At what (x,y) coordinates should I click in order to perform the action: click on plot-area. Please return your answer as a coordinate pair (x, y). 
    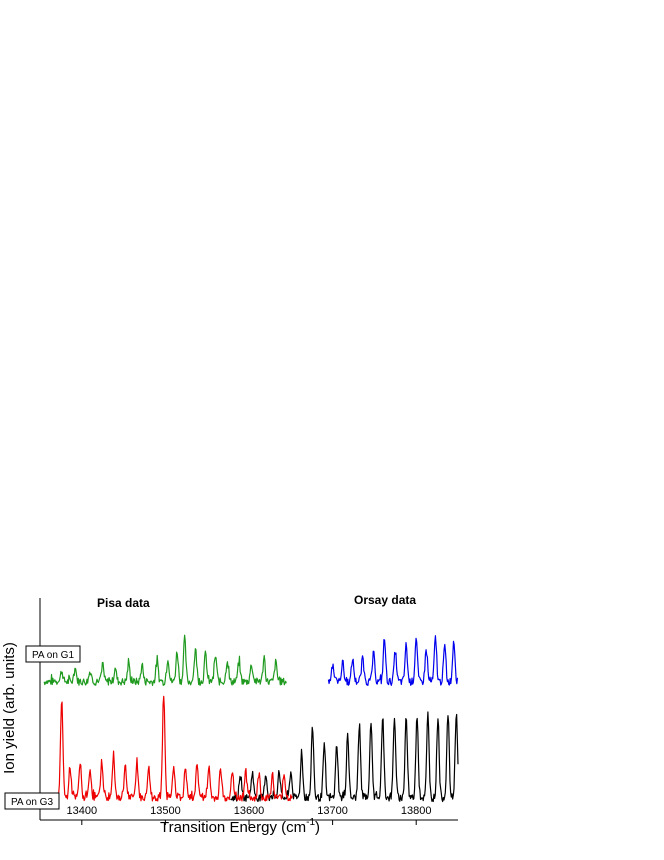
    Looking at the image, I should click on (251, 718).